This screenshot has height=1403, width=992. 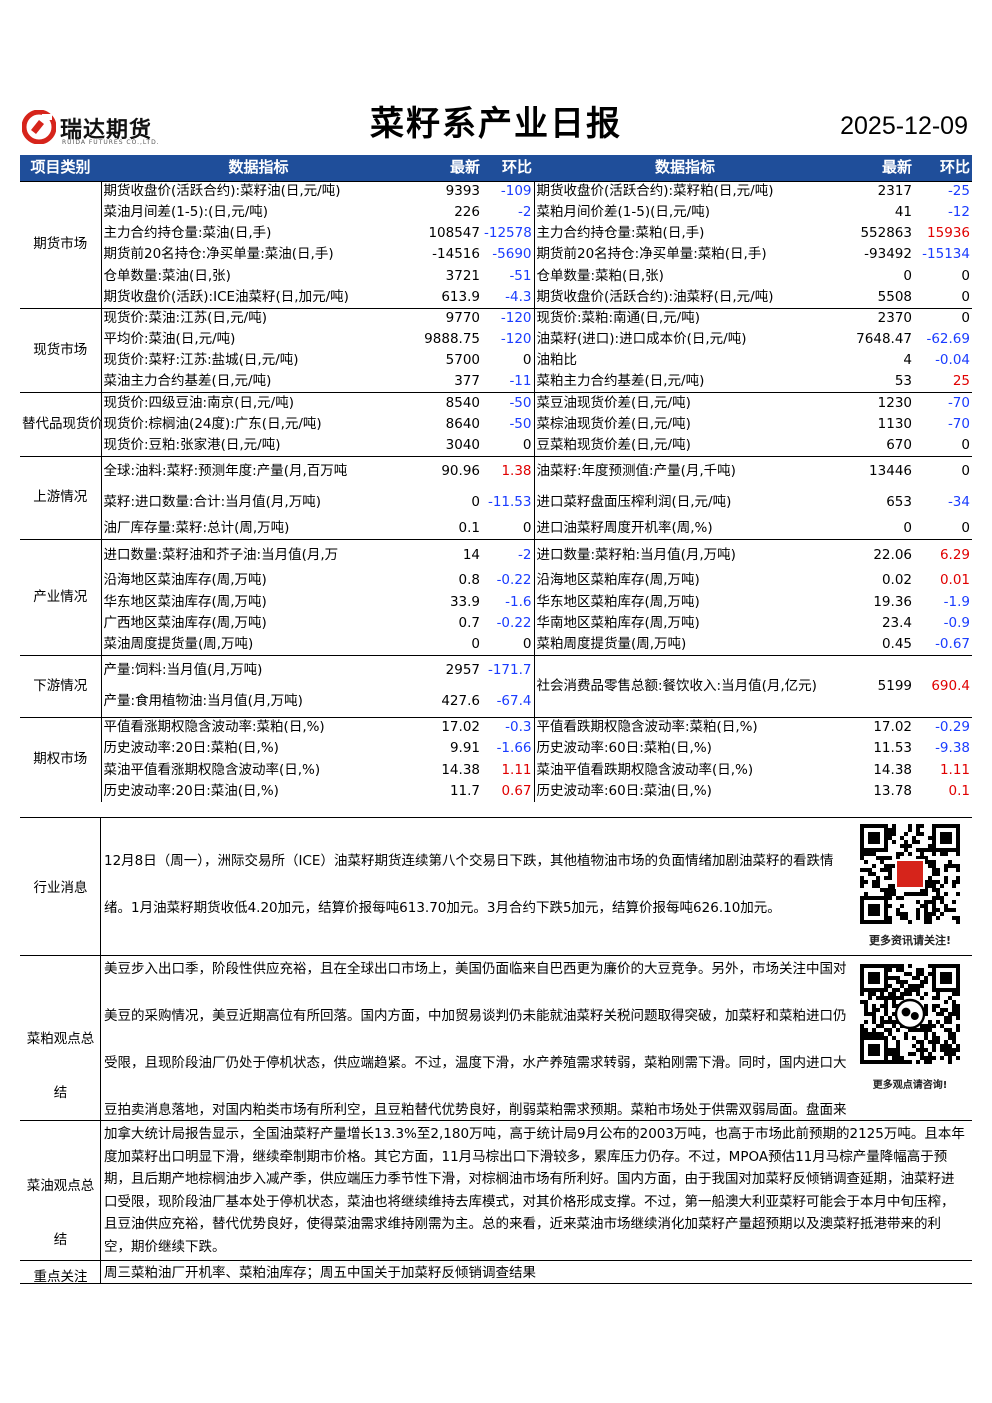 I want to click on indicator-right-cell: 期货收盘价(活跃合约):油菜籽(日,元/吨), so click(x=655, y=296).